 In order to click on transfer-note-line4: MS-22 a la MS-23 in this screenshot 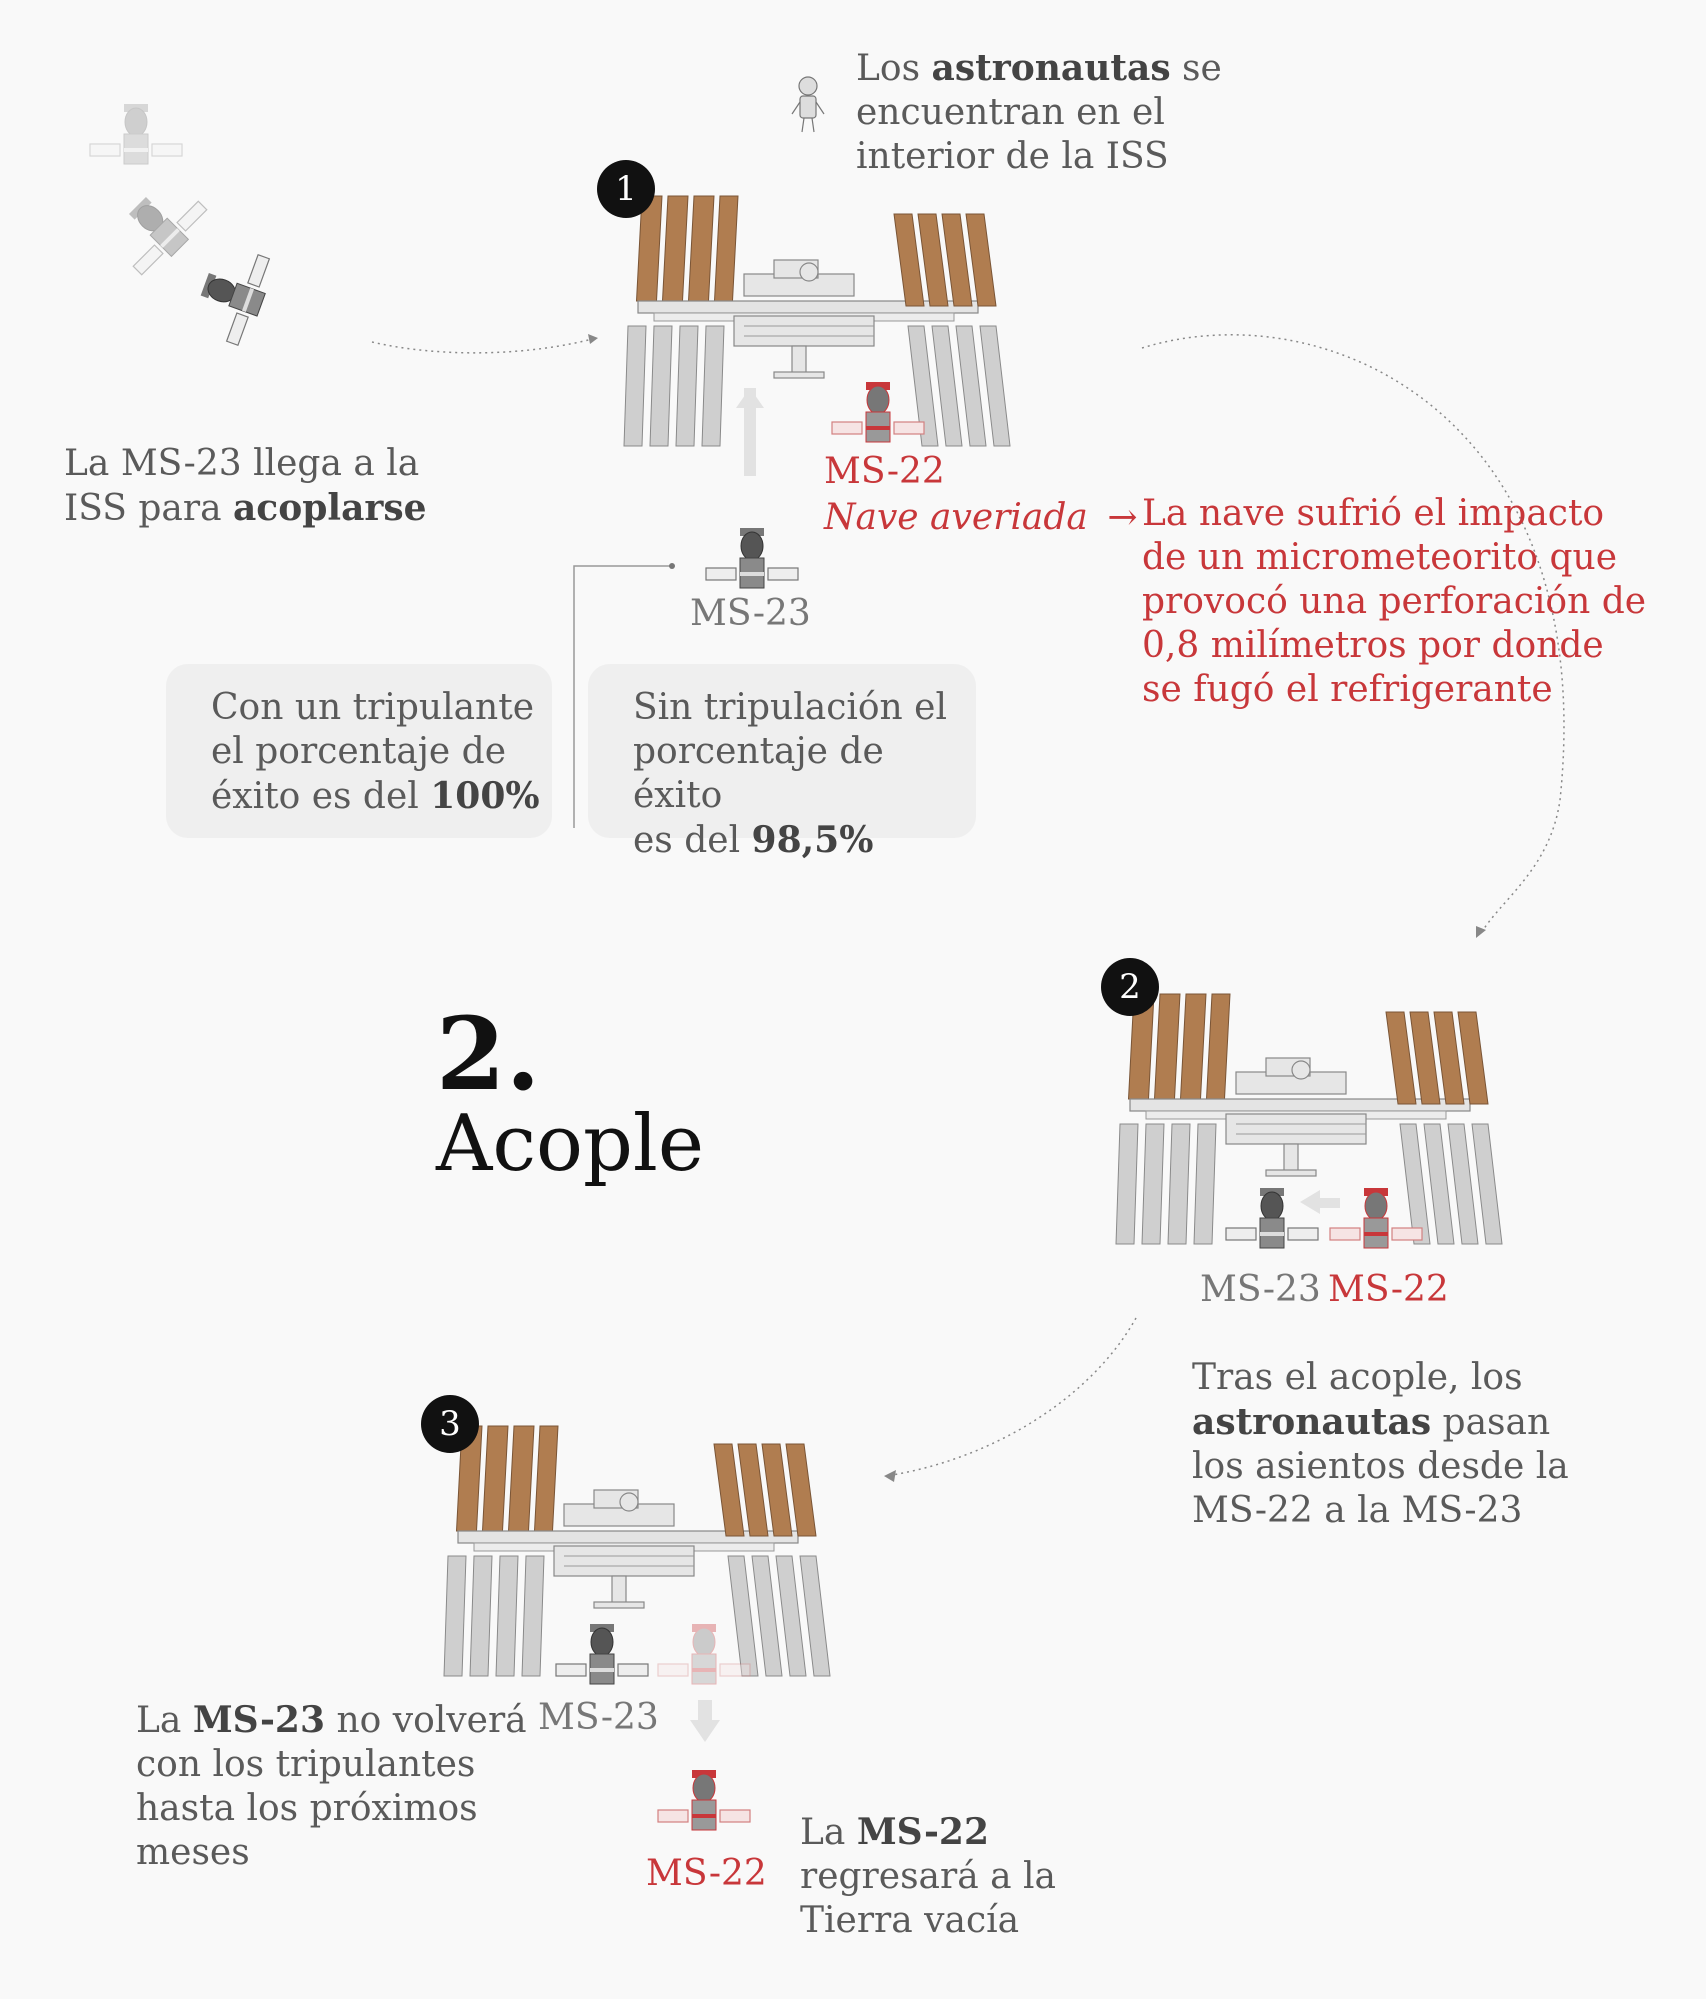, I will do `click(1357, 1510)`.